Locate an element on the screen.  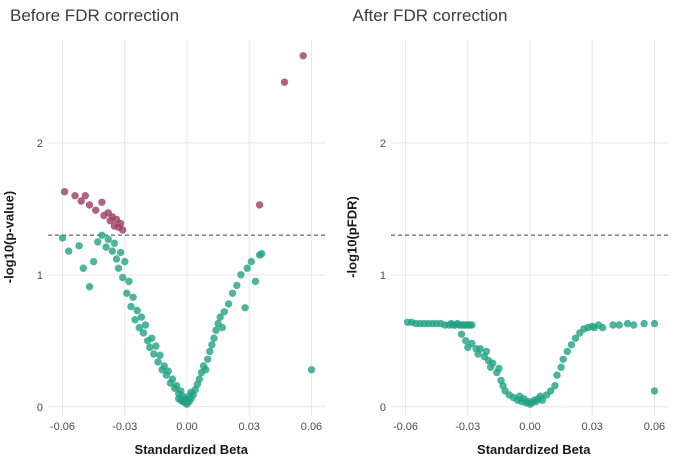
y-axis-label-wrap-after: -log10(pFDR) is located at coordinates (352, 237).